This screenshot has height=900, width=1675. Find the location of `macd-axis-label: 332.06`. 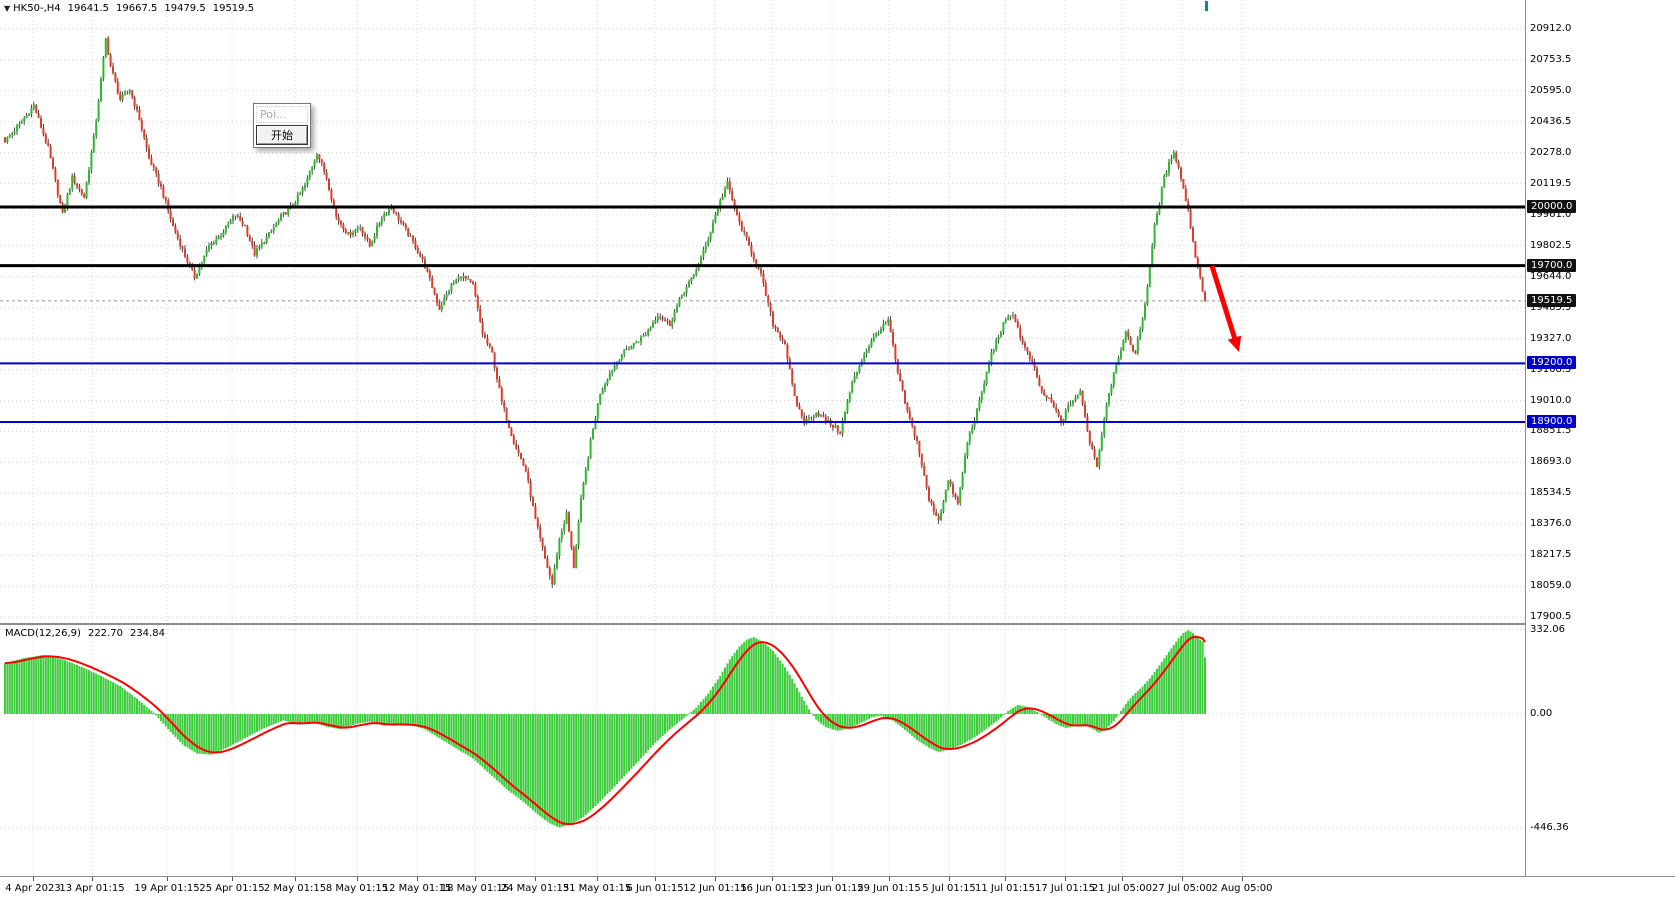

macd-axis-label: 332.06 is located at coordinates (1547, 629).